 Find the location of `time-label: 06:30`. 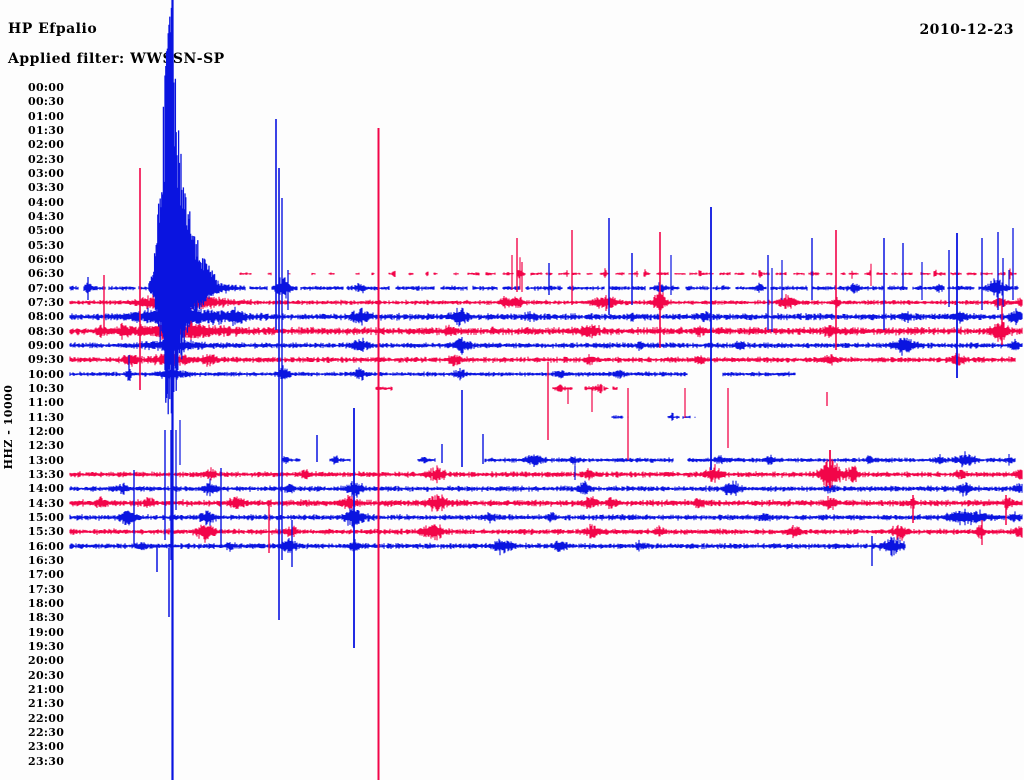

time-label: 06:30 is located at coordinates (46, 274).